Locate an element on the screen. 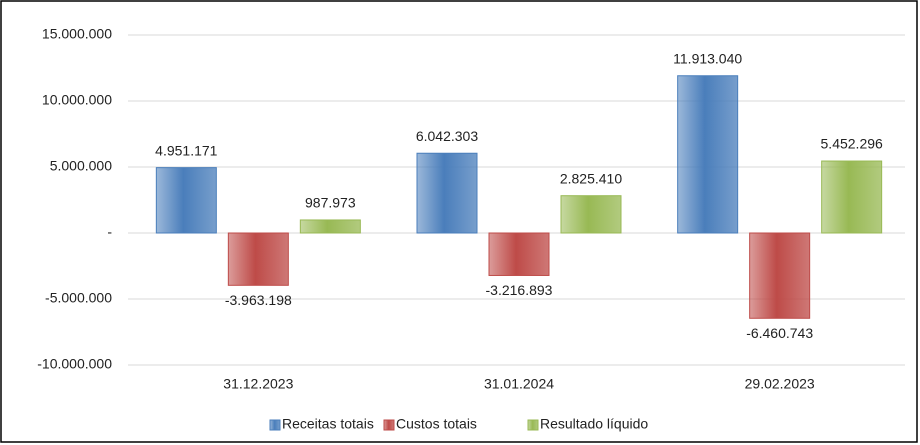  data-label: 2.825.410 is located at coordinates (591, 178).